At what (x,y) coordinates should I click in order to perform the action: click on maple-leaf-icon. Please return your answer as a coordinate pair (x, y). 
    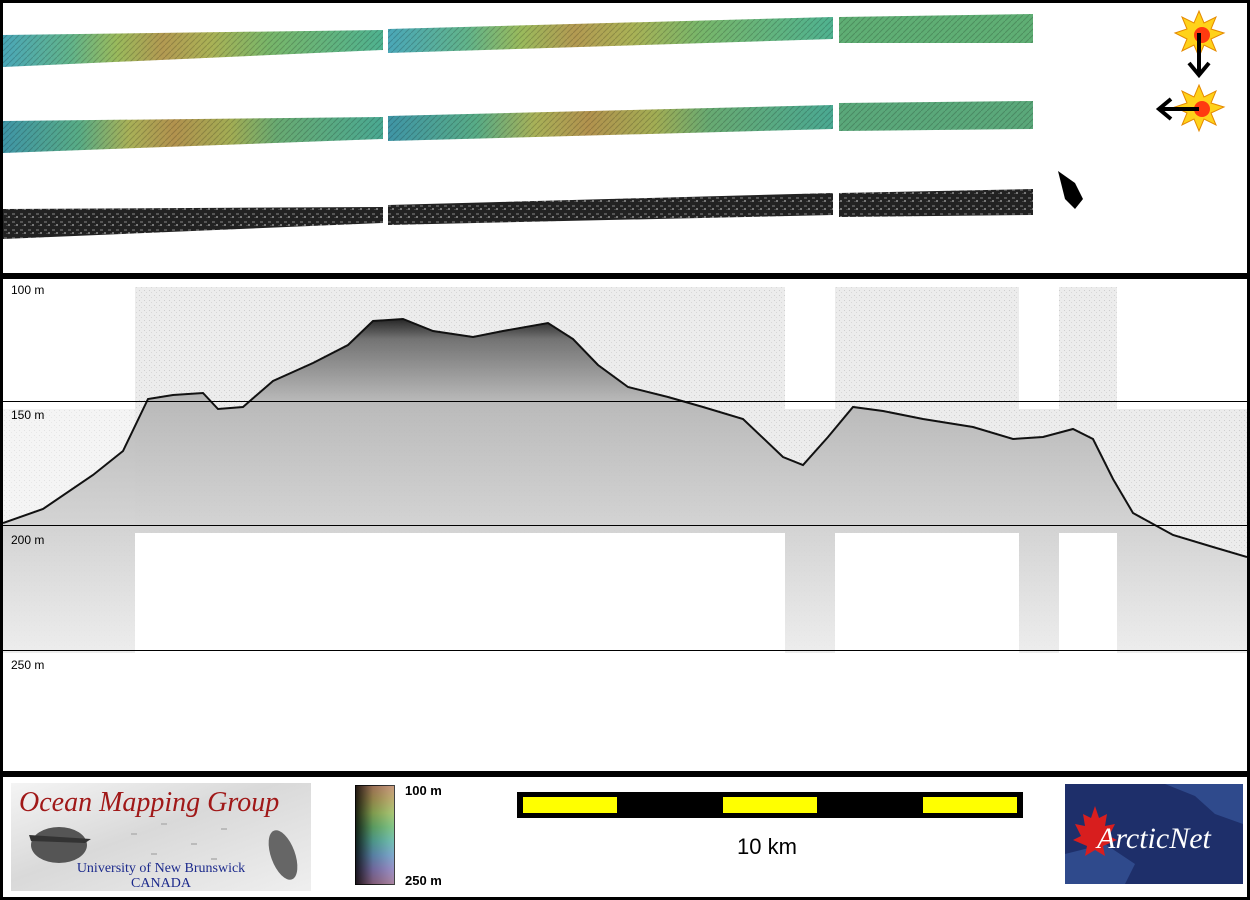
    Looking at the image, I should click on (1095, 831).